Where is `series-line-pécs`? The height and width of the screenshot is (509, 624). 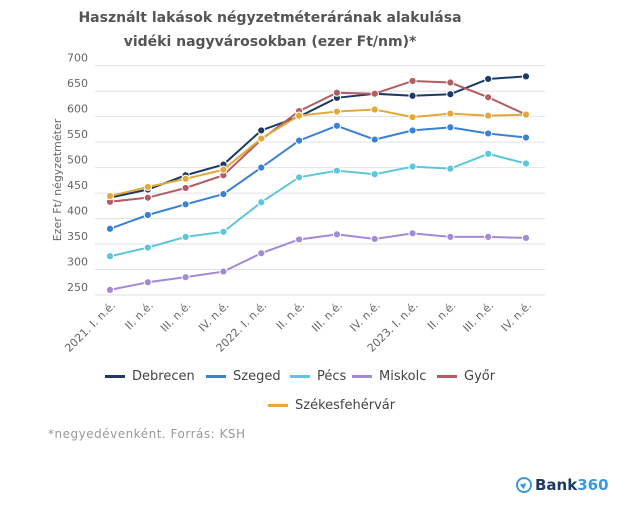
series-line-pécs is located at coordinates (318, 205).